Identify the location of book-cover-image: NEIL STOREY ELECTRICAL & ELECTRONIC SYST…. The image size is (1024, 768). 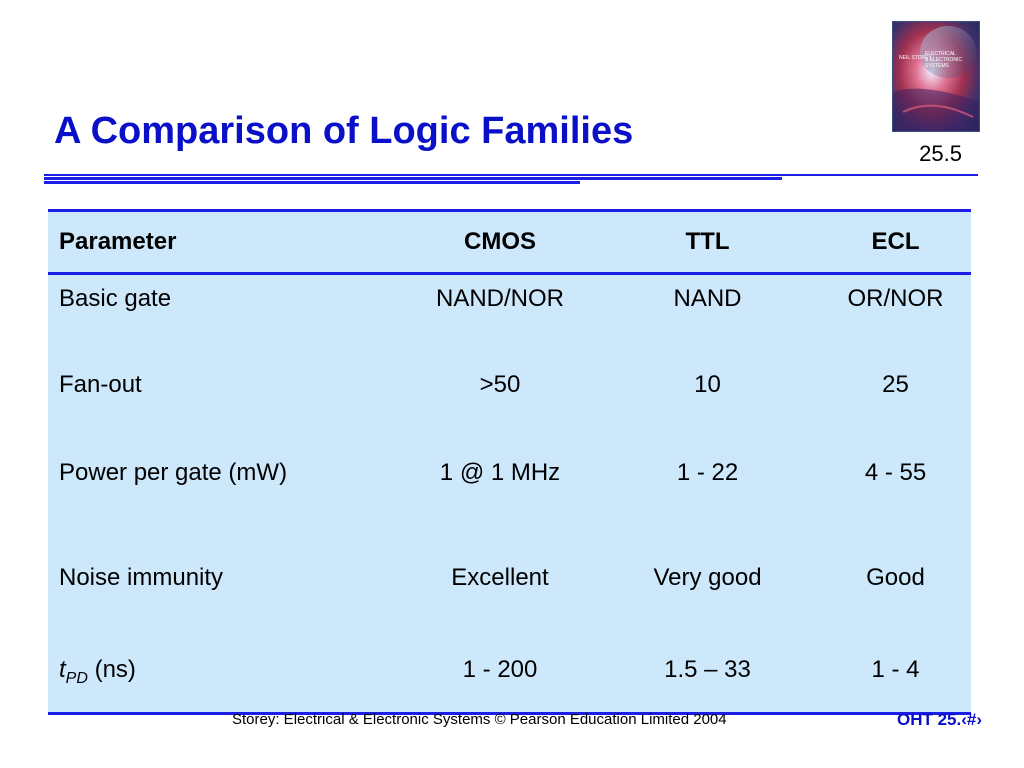
(936, 76).